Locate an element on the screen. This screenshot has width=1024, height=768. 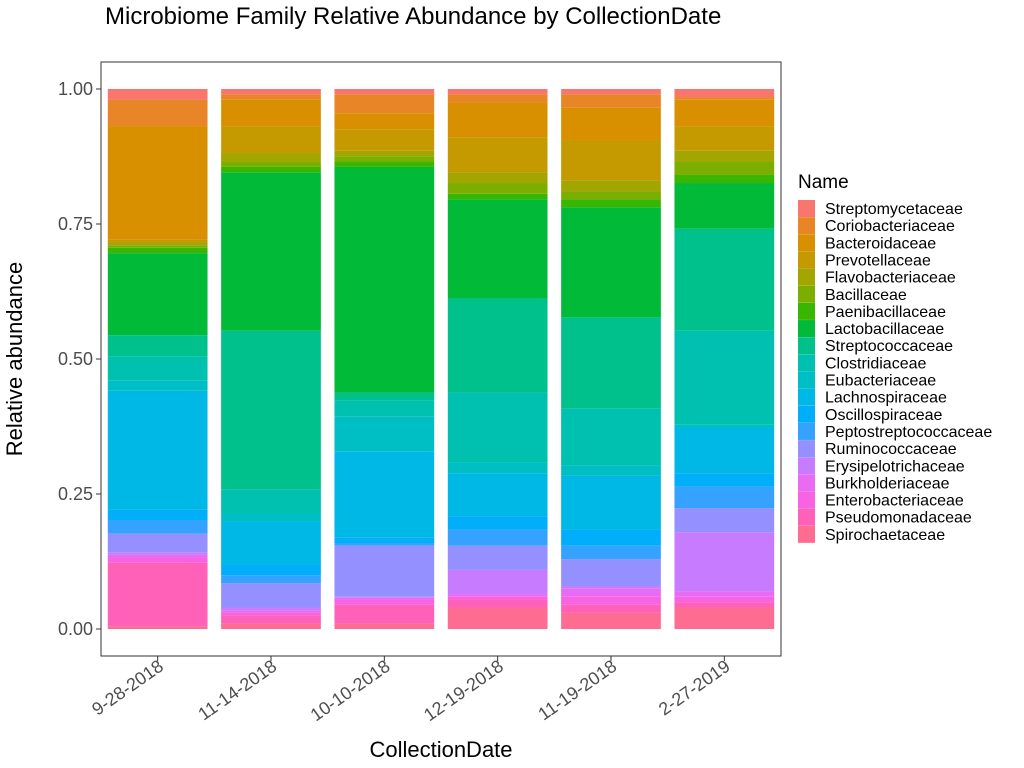
legend-label: Bacteroidaceae is located at coordinates (880, 243).